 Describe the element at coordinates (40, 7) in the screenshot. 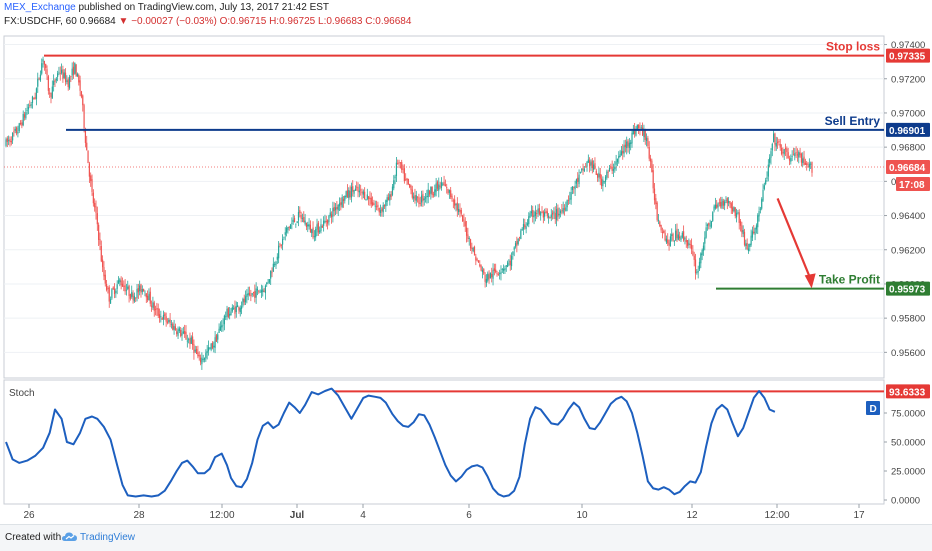

I see `publisher-link: MEX_Exchange` at that location.